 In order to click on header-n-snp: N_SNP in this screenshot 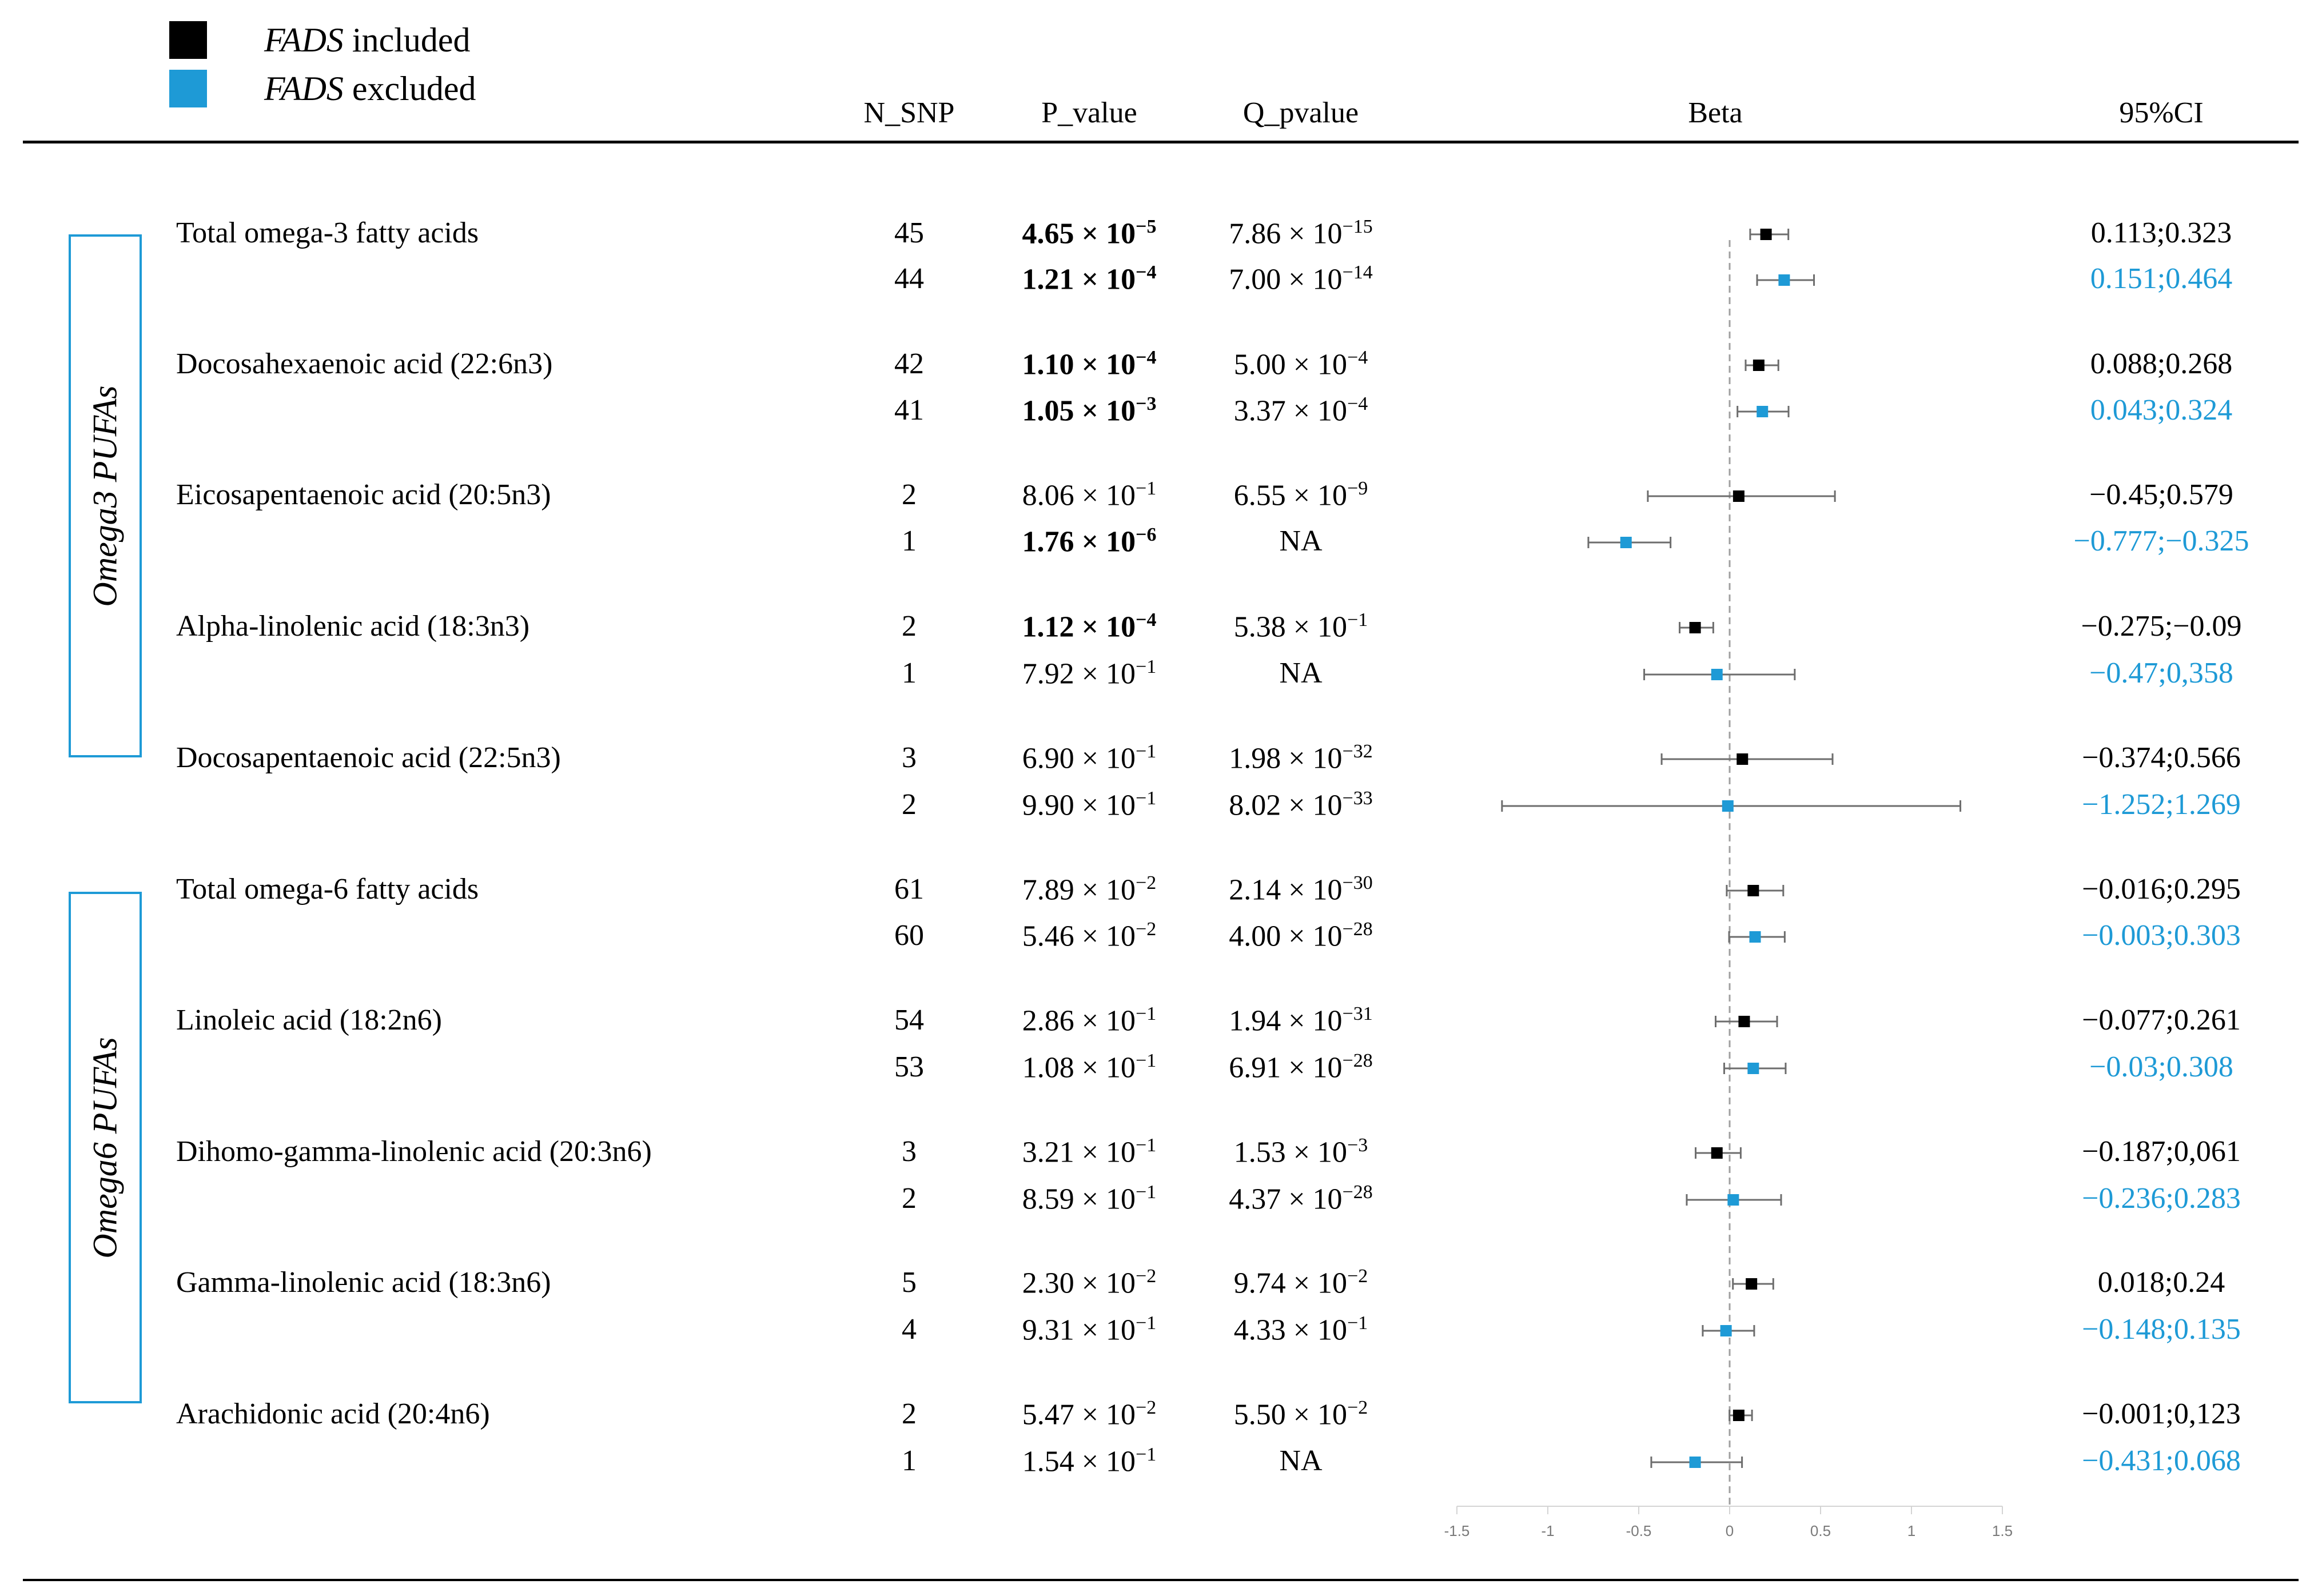, I will do `click(909, 113)`.